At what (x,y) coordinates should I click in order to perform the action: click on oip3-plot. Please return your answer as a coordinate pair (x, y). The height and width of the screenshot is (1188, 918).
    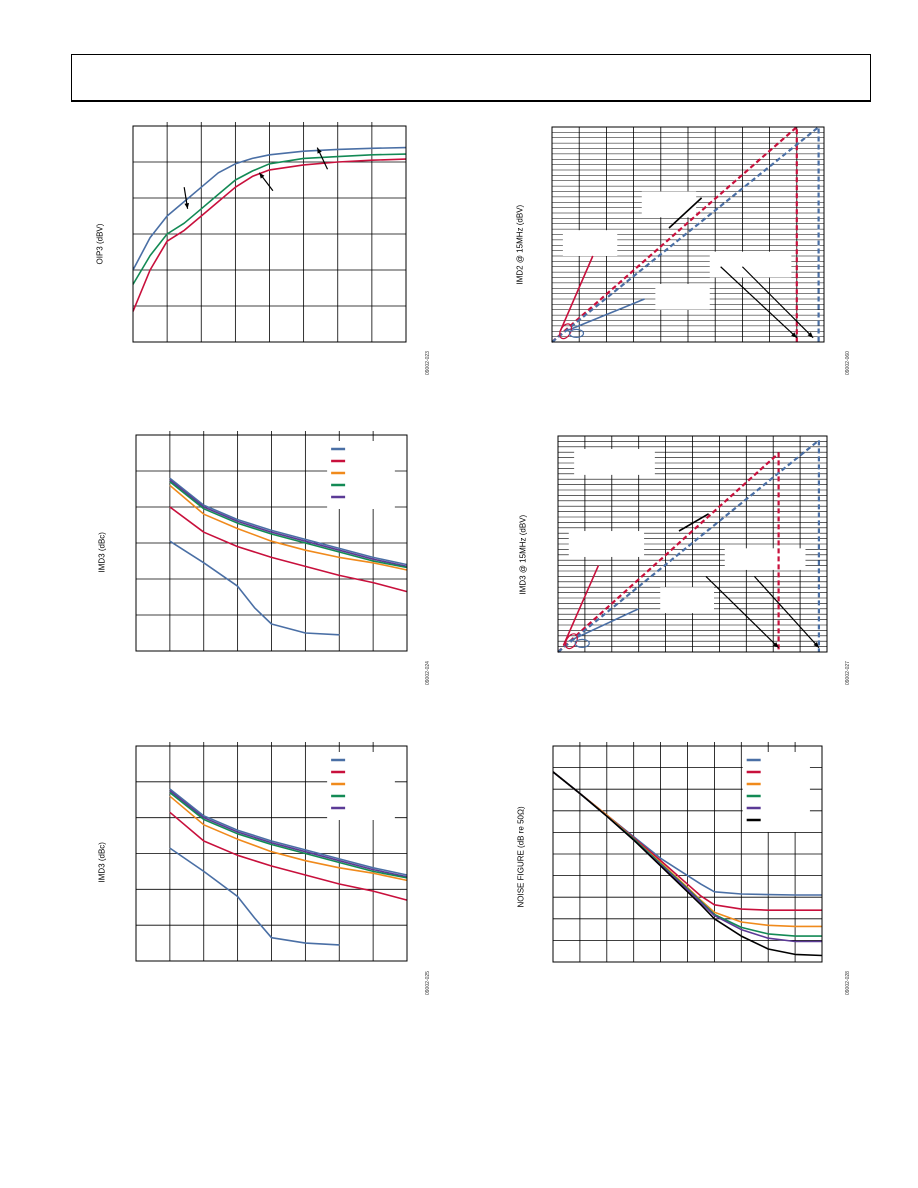
    Looking at the image, I should click on (269, 232).